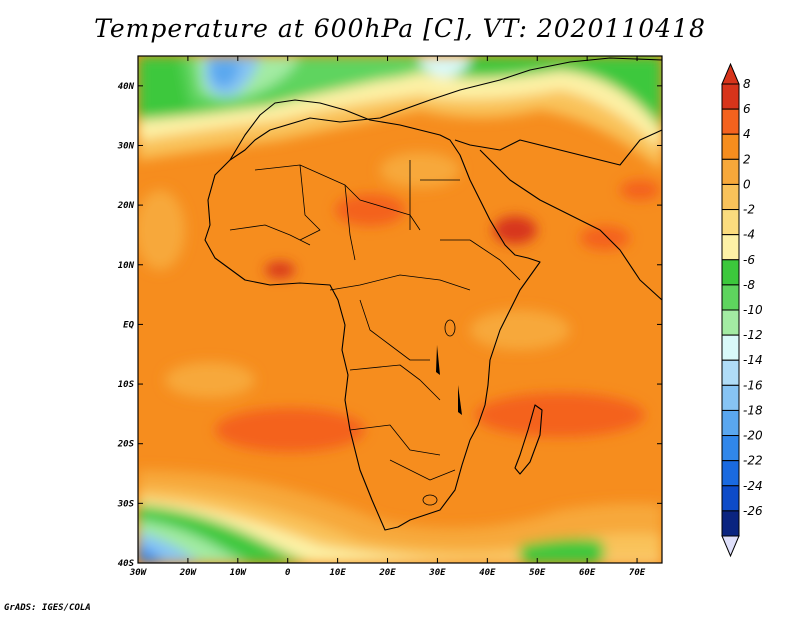  Describe the element at coordinates (730, 546) in the screenshot. I see `colorbar-arrow-bottom` at that location.